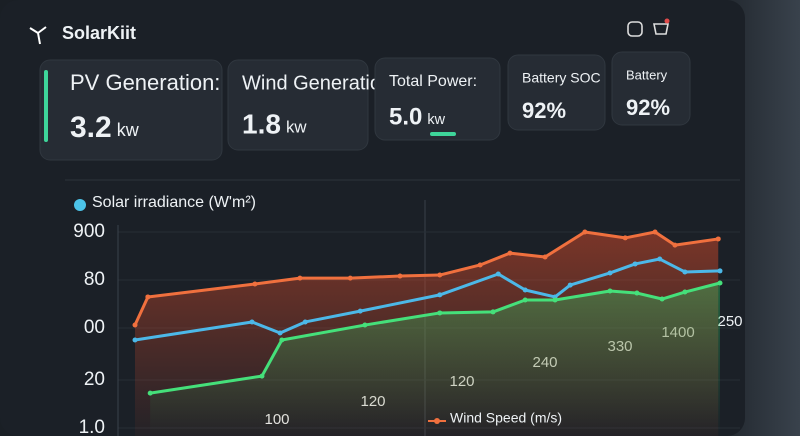 Image resolution: width=800 pixels, height=436 pixels. Describe the element at coordinates (506, 418) in the screenshot. I see `legend-label: Wind Speed (m/s)` at that location.